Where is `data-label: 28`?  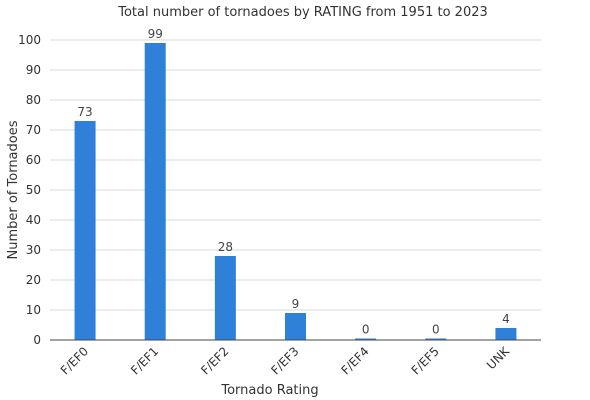
data-label: 28 is located at coordinates (225, 247).